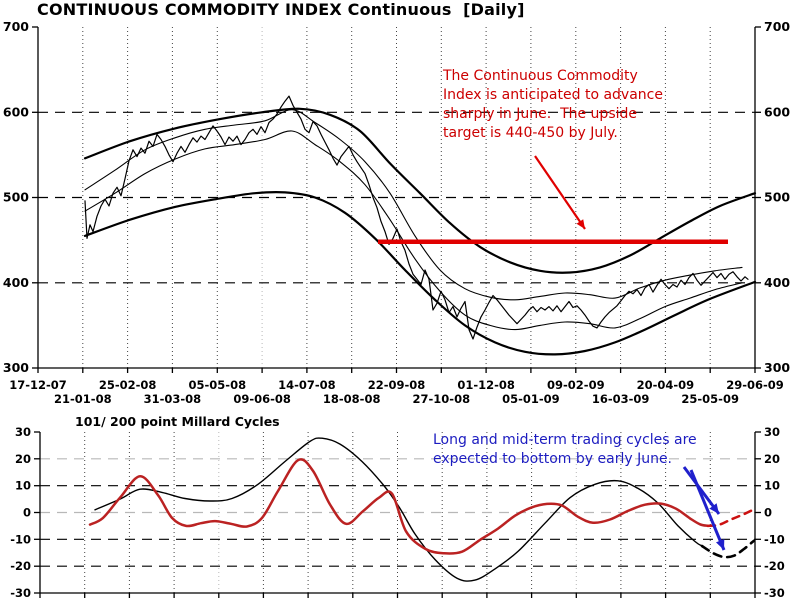 This screenshot has width=800, height=600. Describe the element at coordinates (397, 385) in the screenshot. I see `date-label: 22-09-08` at that location.